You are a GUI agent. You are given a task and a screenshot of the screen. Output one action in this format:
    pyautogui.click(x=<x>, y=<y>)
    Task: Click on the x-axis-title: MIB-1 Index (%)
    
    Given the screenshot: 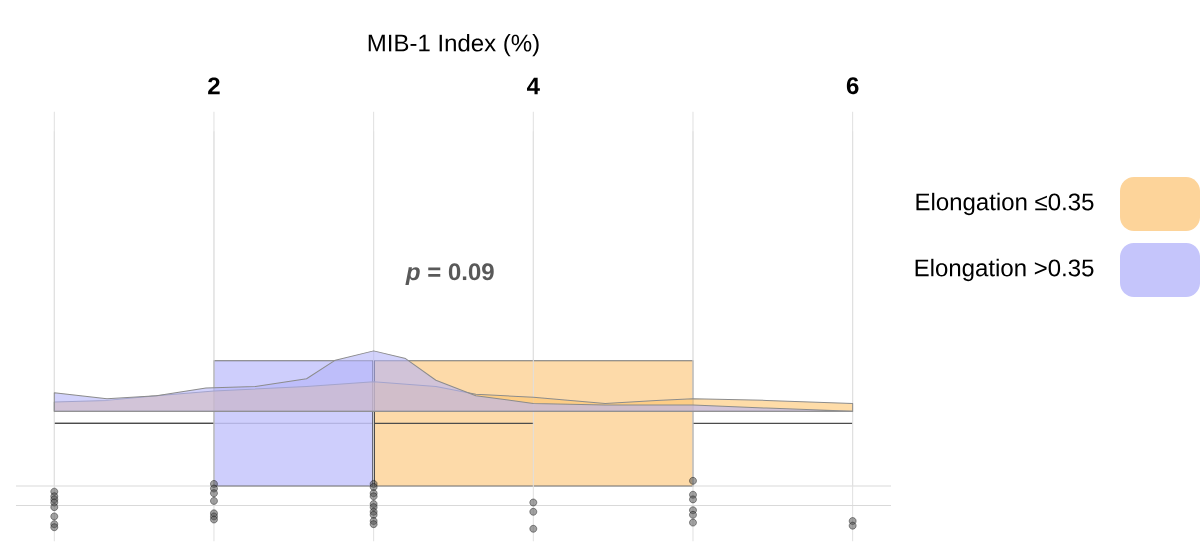 What is the action you would take?
    pyautogui.click(x=453, y=45)
    